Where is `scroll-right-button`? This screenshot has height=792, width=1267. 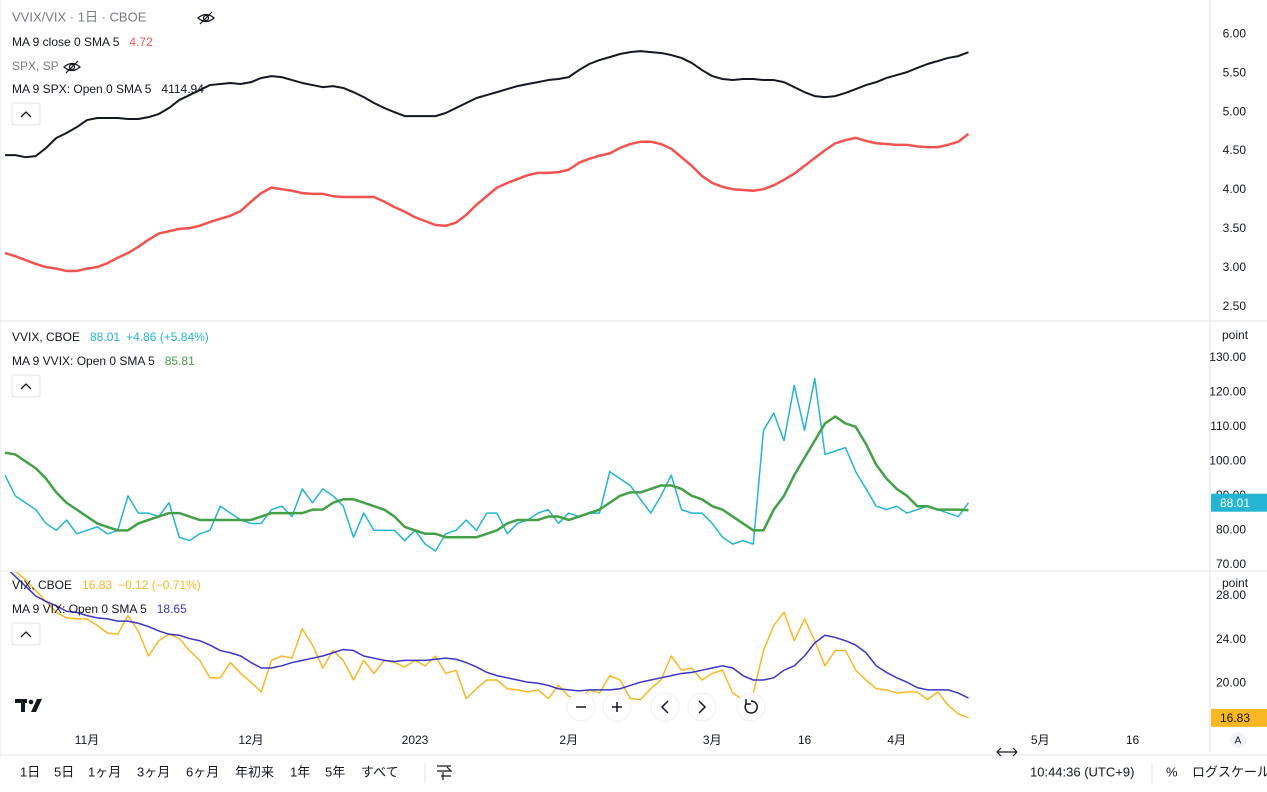
scroll-right-button is located at coordinates (702, 707).